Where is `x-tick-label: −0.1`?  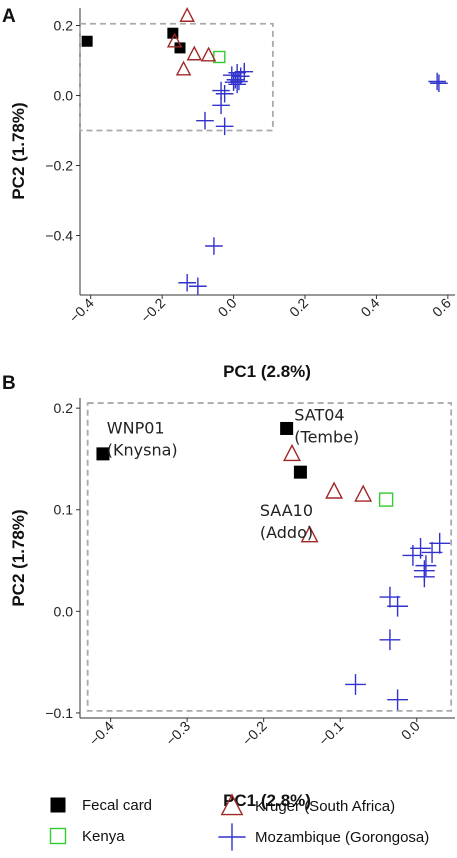 x-tick-label: −0.1 is located at coordinates (330, 733).